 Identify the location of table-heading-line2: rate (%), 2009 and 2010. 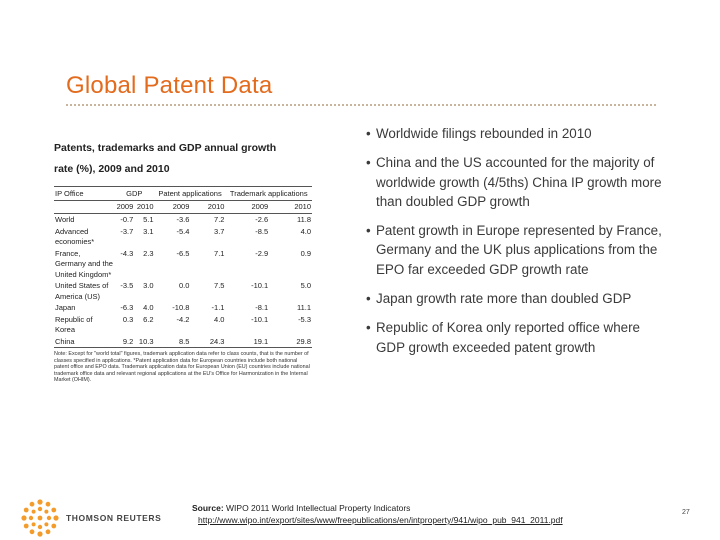
(112, 169).